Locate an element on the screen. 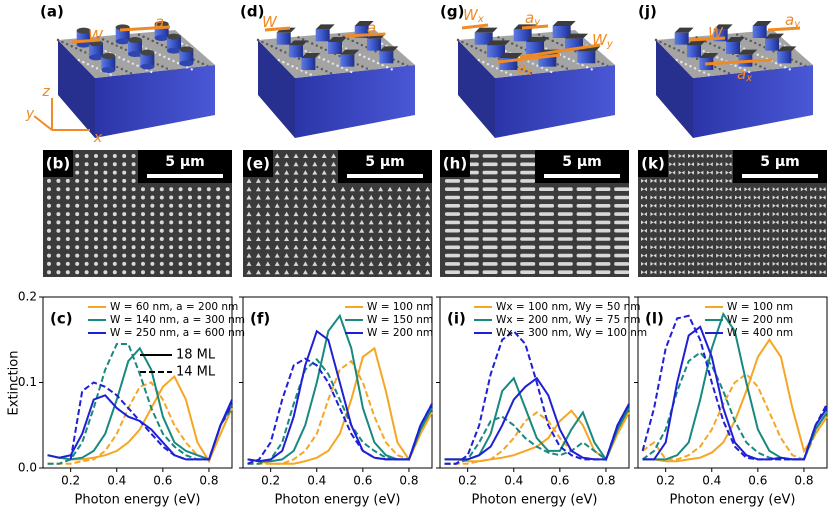 This screenshot has width=830, height=513. annotation: a is located at coordinates (159, 22).